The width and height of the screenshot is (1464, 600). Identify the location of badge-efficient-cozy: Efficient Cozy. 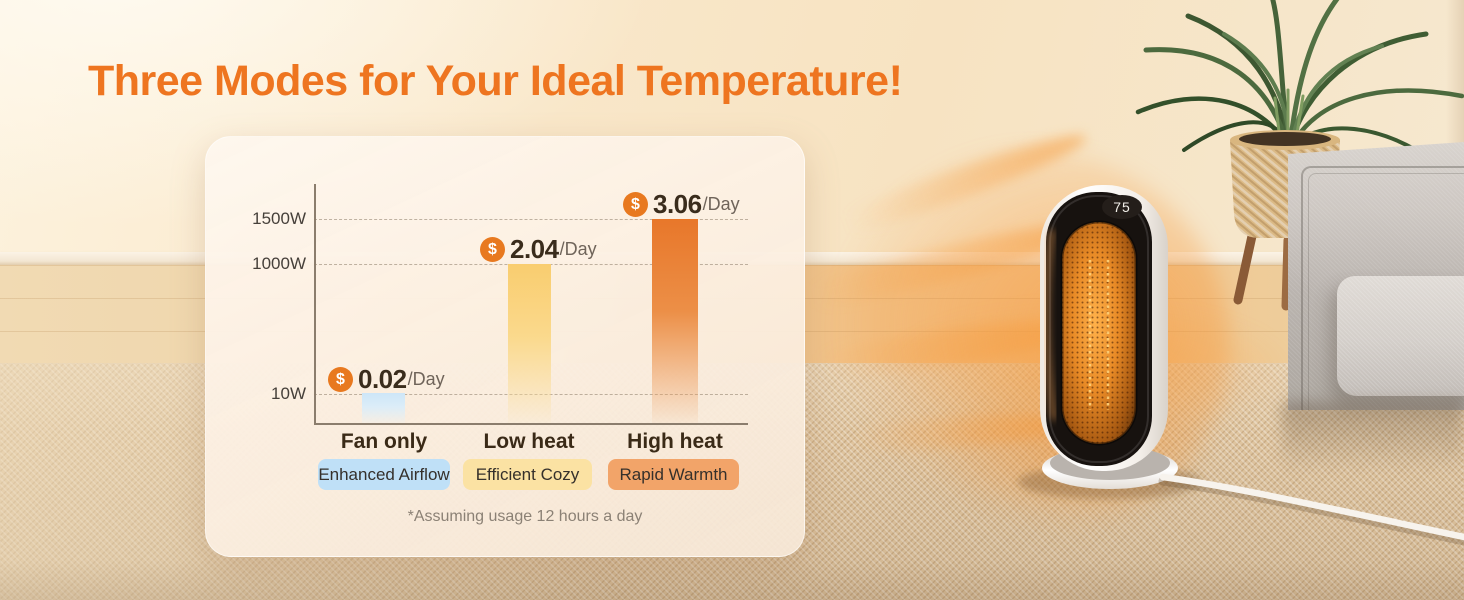
(527, 474).